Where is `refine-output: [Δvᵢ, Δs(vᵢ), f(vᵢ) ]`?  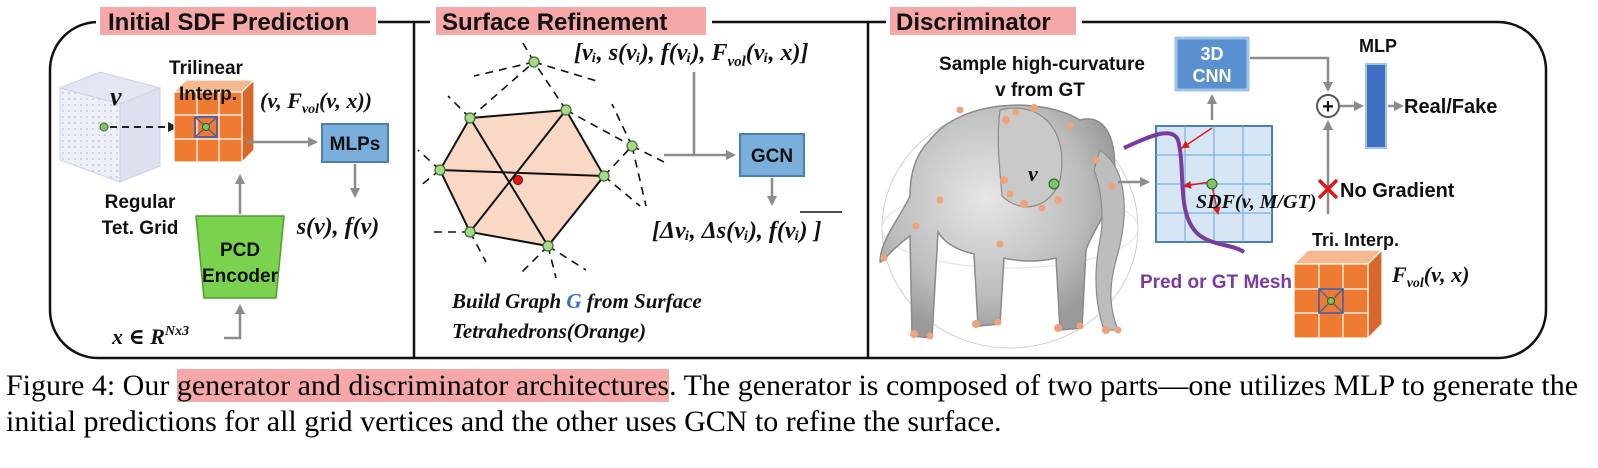 refine-output: [Δvᵢ, Δs(vᵢ), f(vᵢ) ] is located at coordinates (737, 231).